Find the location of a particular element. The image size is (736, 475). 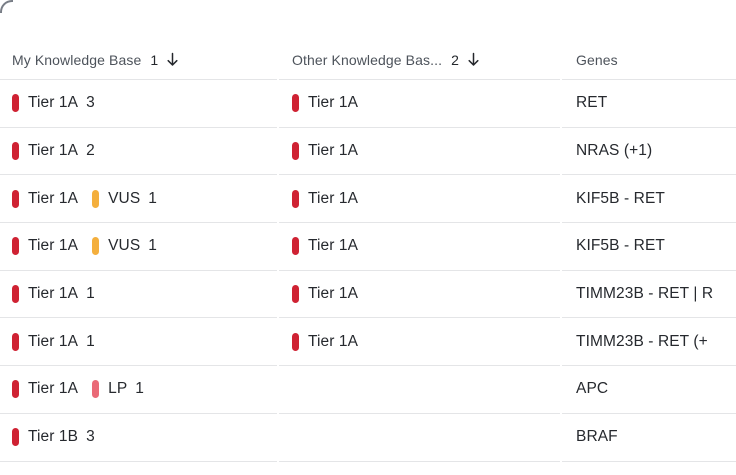

genes-cell: NRAS (+1) is located at coordinates (649, 152).